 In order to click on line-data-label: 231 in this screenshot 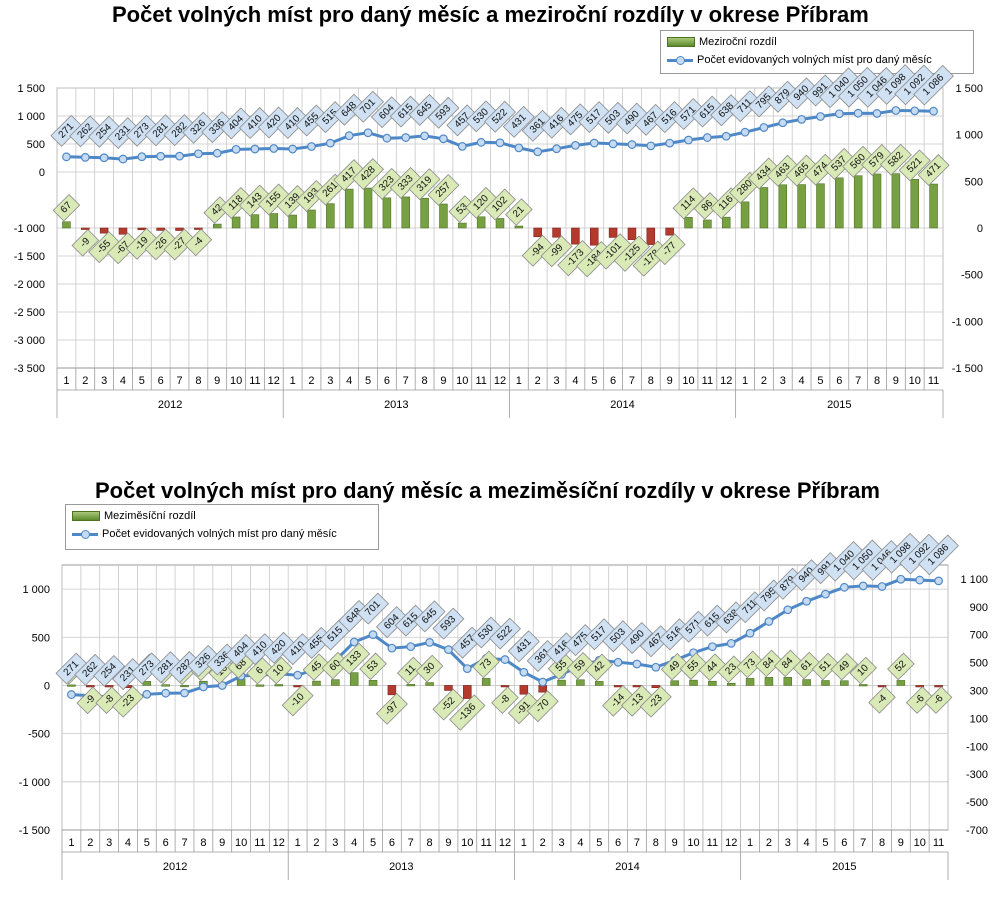, I will do `click(127, 674)`.